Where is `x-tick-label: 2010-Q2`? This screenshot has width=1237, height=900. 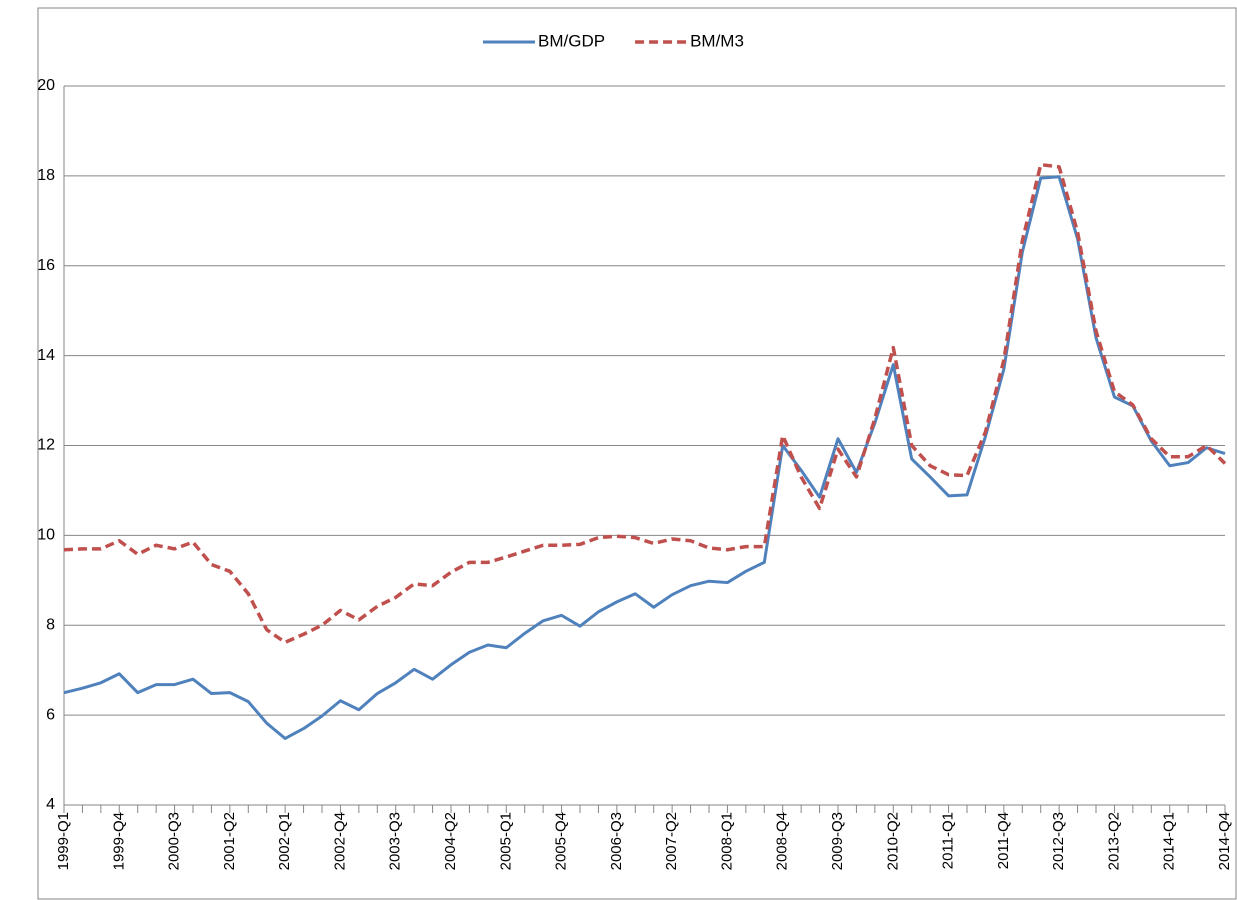 x-tick-label: 2010-Q2 is located at coordinates (892, 841).